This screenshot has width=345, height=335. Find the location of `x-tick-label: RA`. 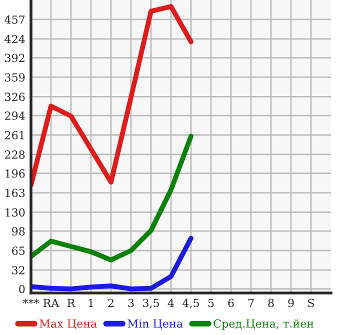

x-tick-label: RA is located at coordinates (51, 302).